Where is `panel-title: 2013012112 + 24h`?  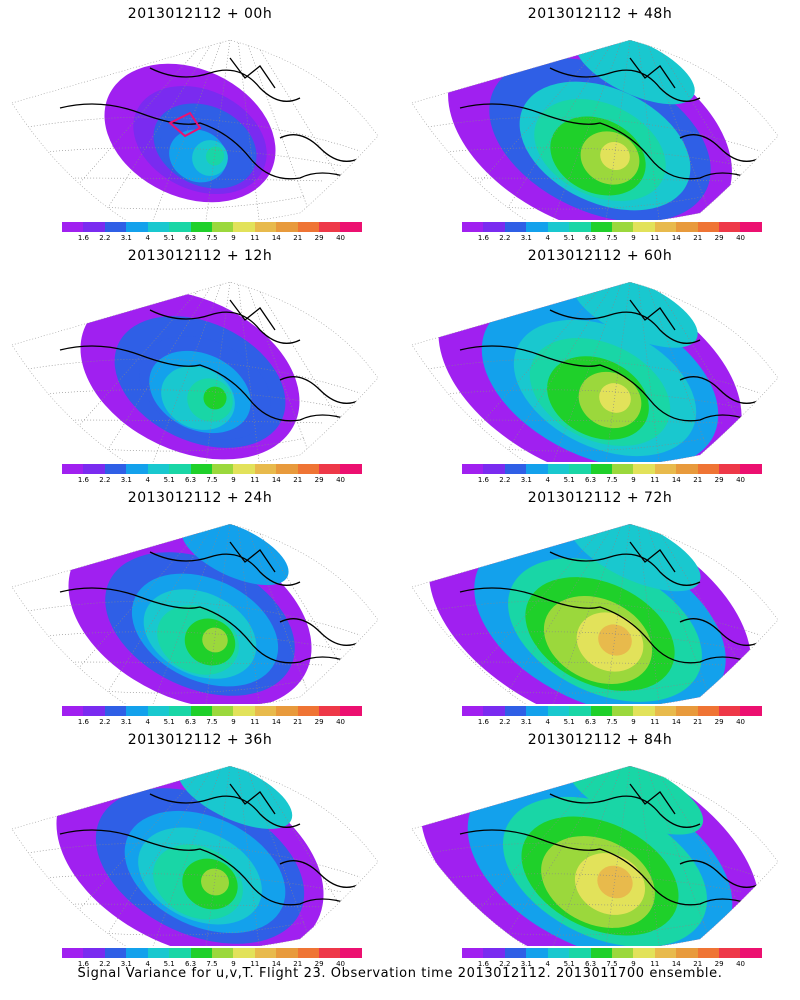 panel-title: 2013012112 + 24h is located at coordinates (200, 498).